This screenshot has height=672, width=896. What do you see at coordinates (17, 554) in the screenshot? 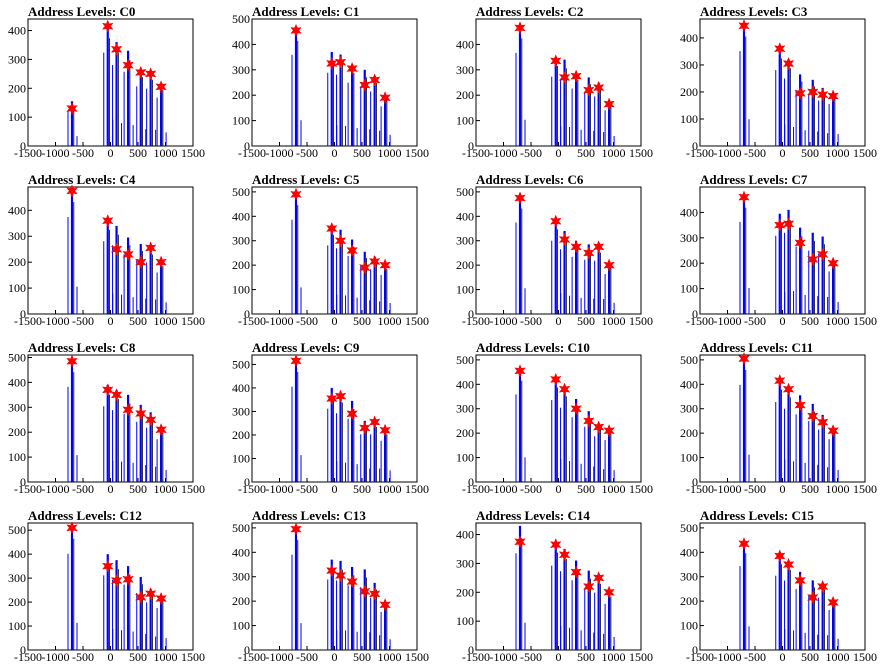
I see `y-tick-label: 400` at bounding box center [17, 554].